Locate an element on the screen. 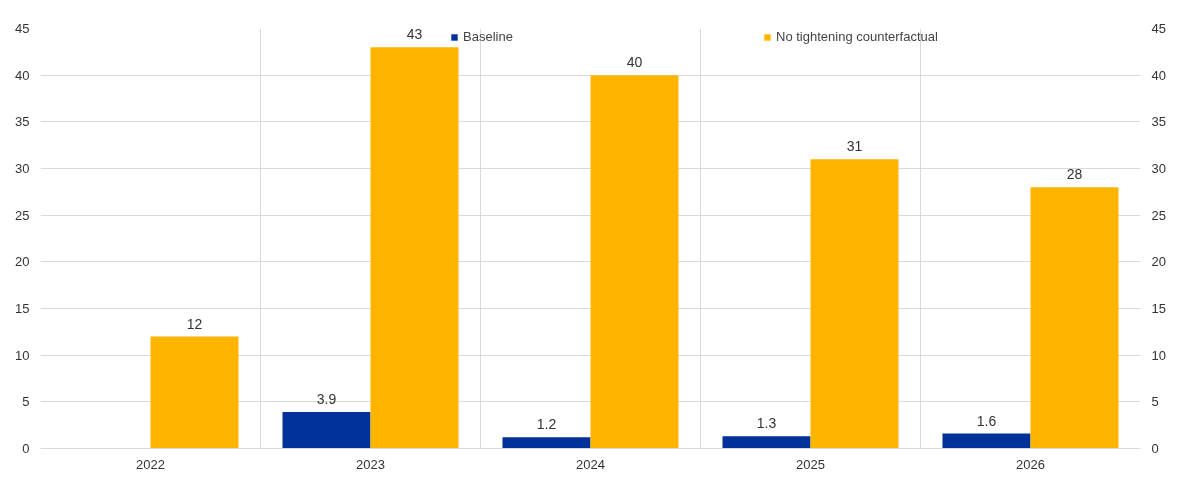 The height and width of the screenshot is (488, 1197). x-tick-label: 2024 is located at coordinates (590, 464).